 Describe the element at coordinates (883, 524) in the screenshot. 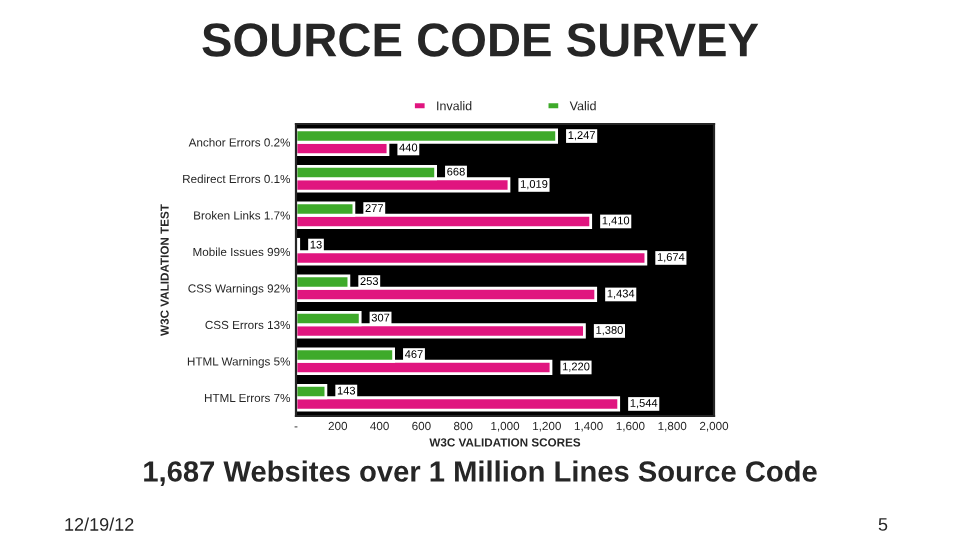

I see `text: 5` at that location.